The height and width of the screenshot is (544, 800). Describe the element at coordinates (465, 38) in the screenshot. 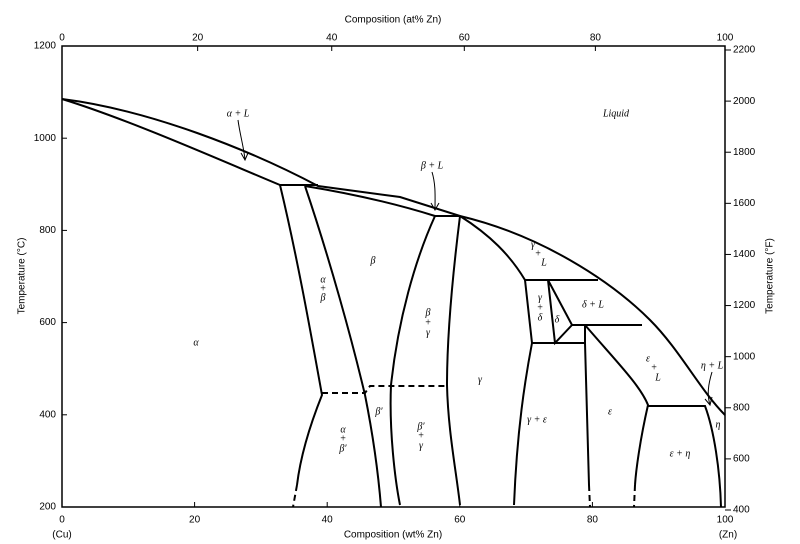

I see `top-tick-label: 60` at that location.